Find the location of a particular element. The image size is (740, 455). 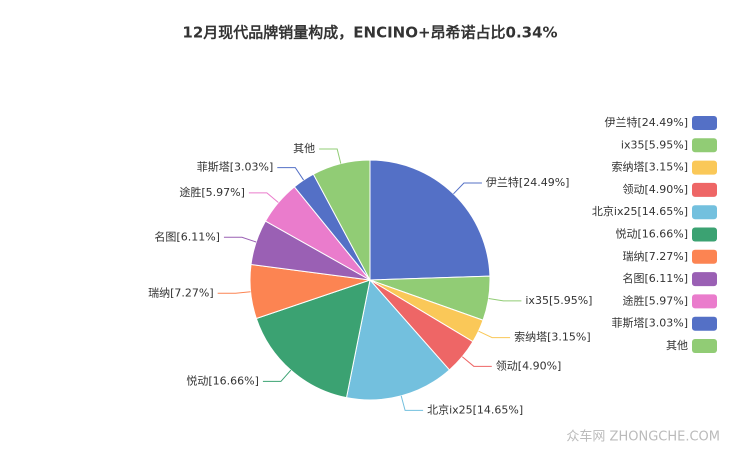

watermark: 众车网 ZHONGCHE.COM is located at coordinates (643, 437).